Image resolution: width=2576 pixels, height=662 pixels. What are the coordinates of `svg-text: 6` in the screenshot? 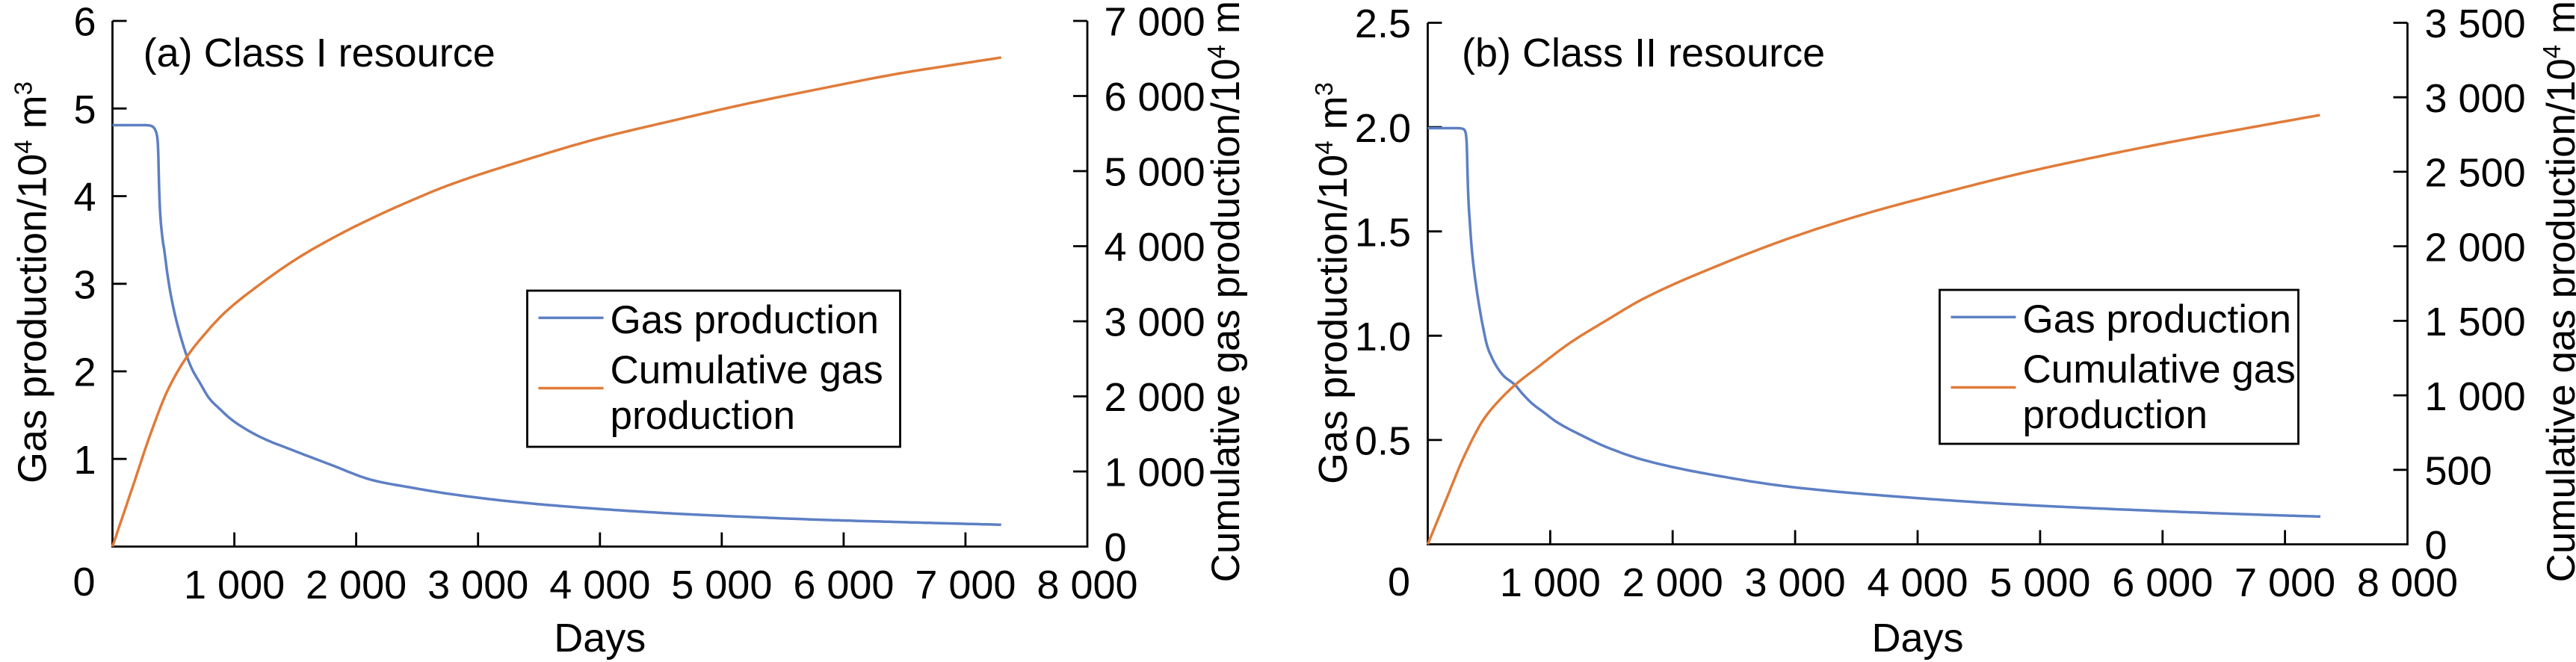 It's located at (85, 23).